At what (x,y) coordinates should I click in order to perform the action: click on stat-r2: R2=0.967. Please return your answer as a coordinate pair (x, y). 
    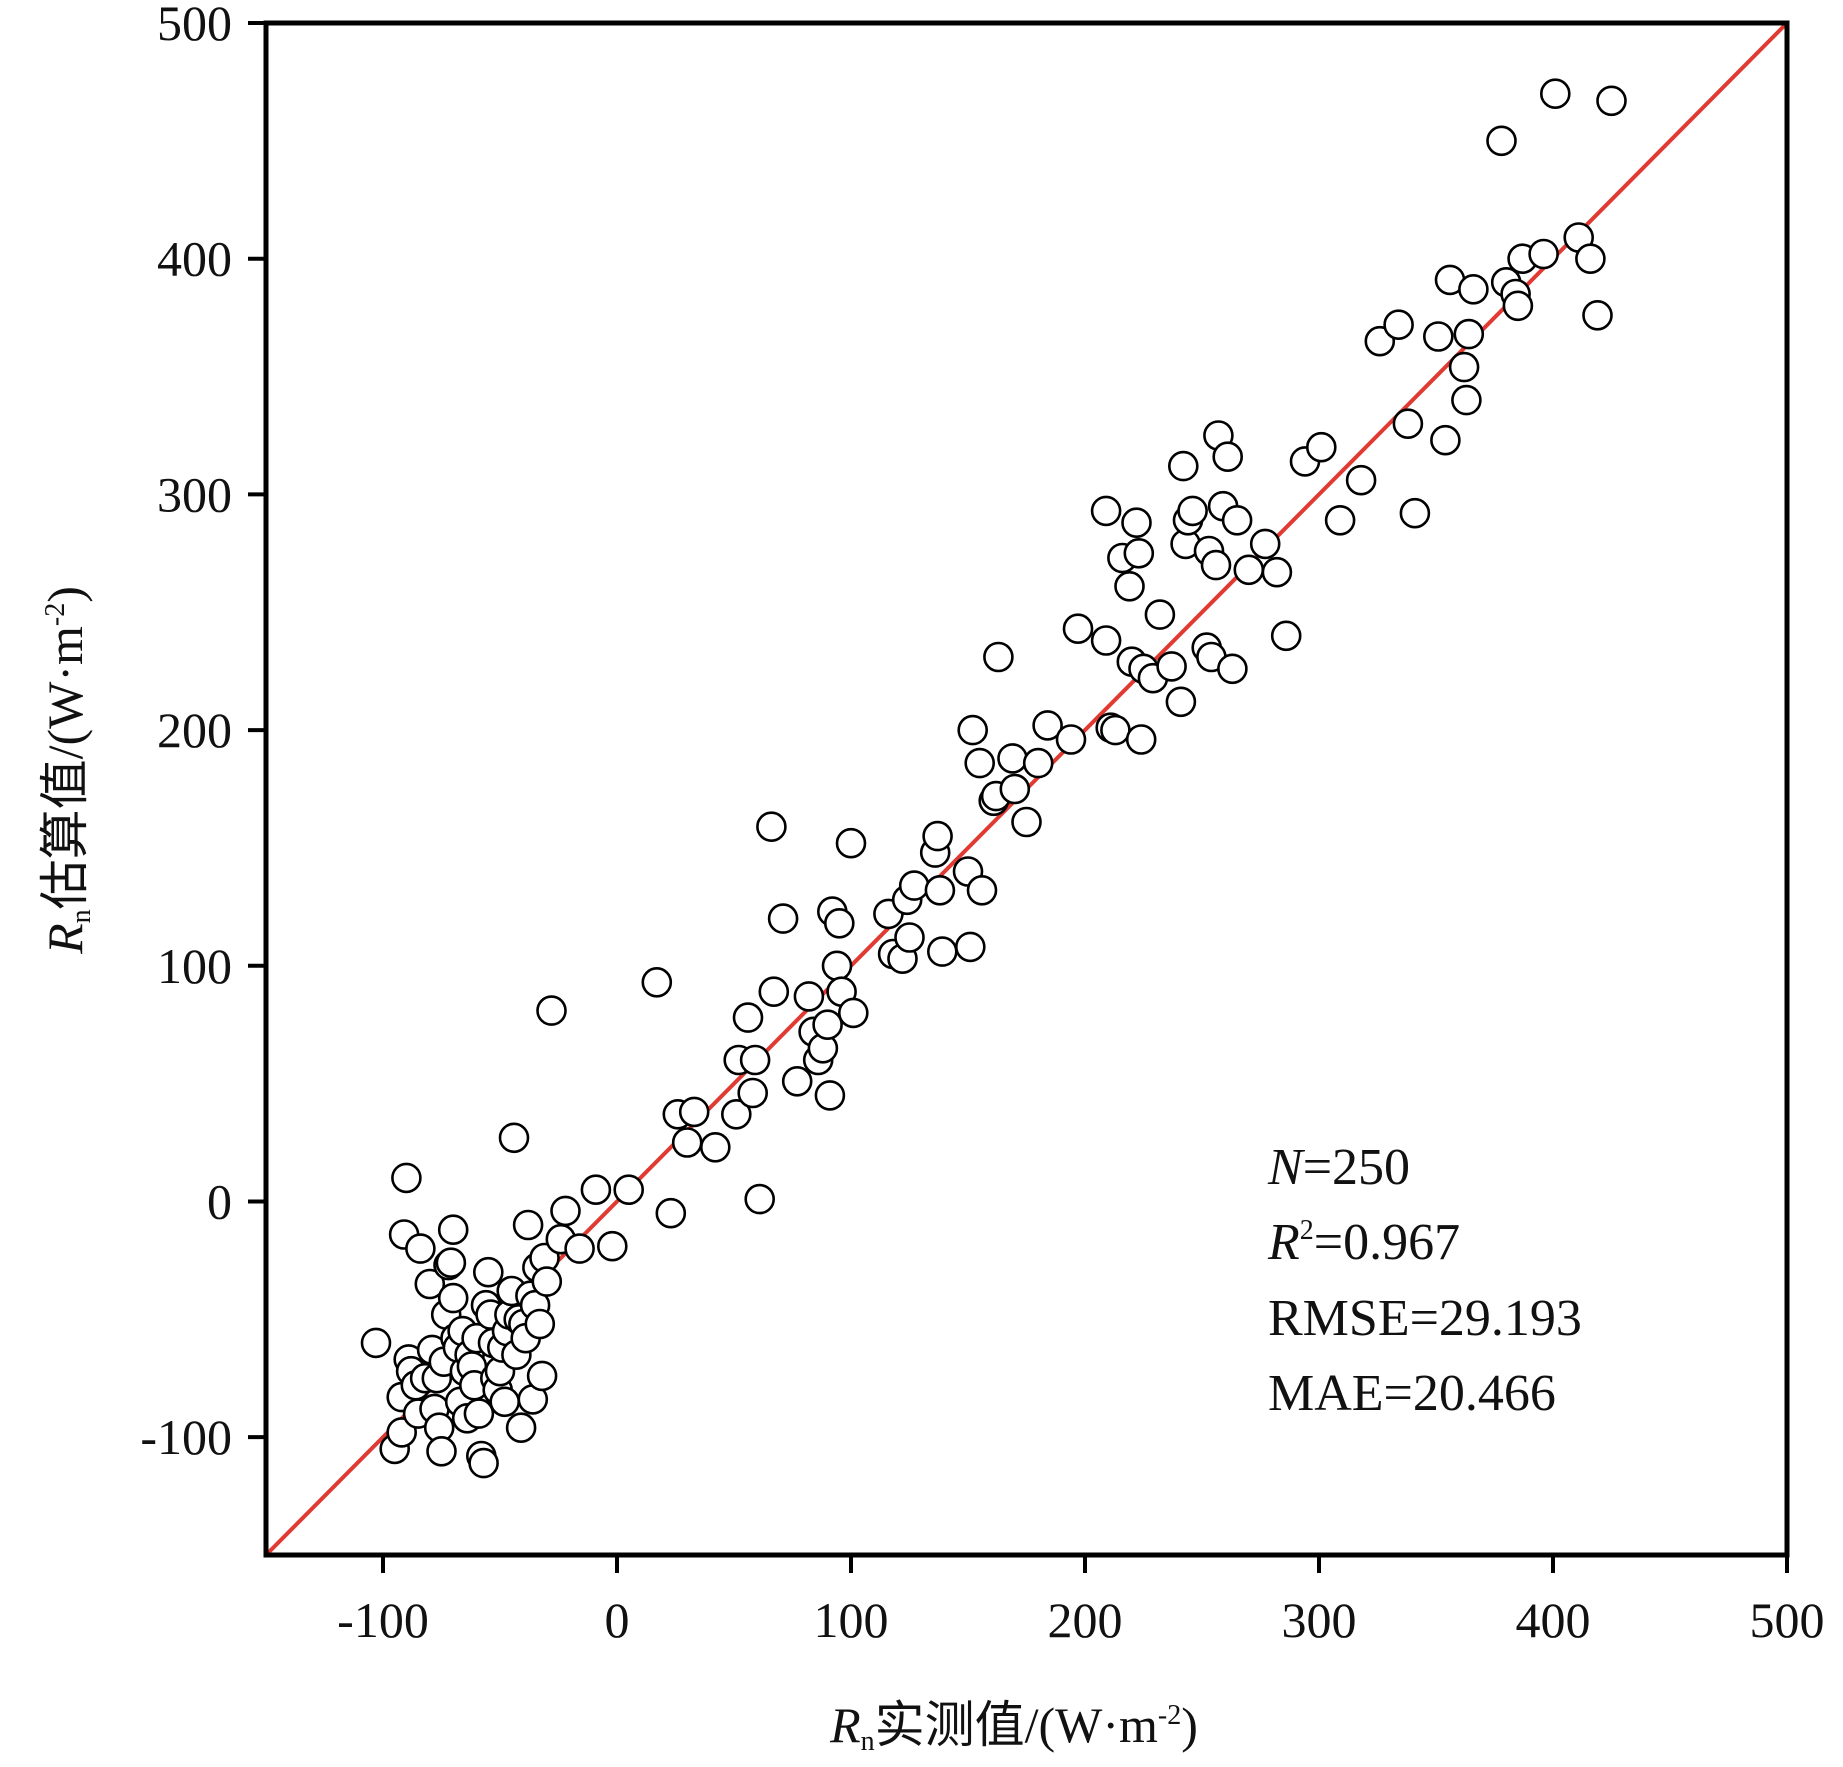
    Looking at the image, I should click on (1363, 1242).